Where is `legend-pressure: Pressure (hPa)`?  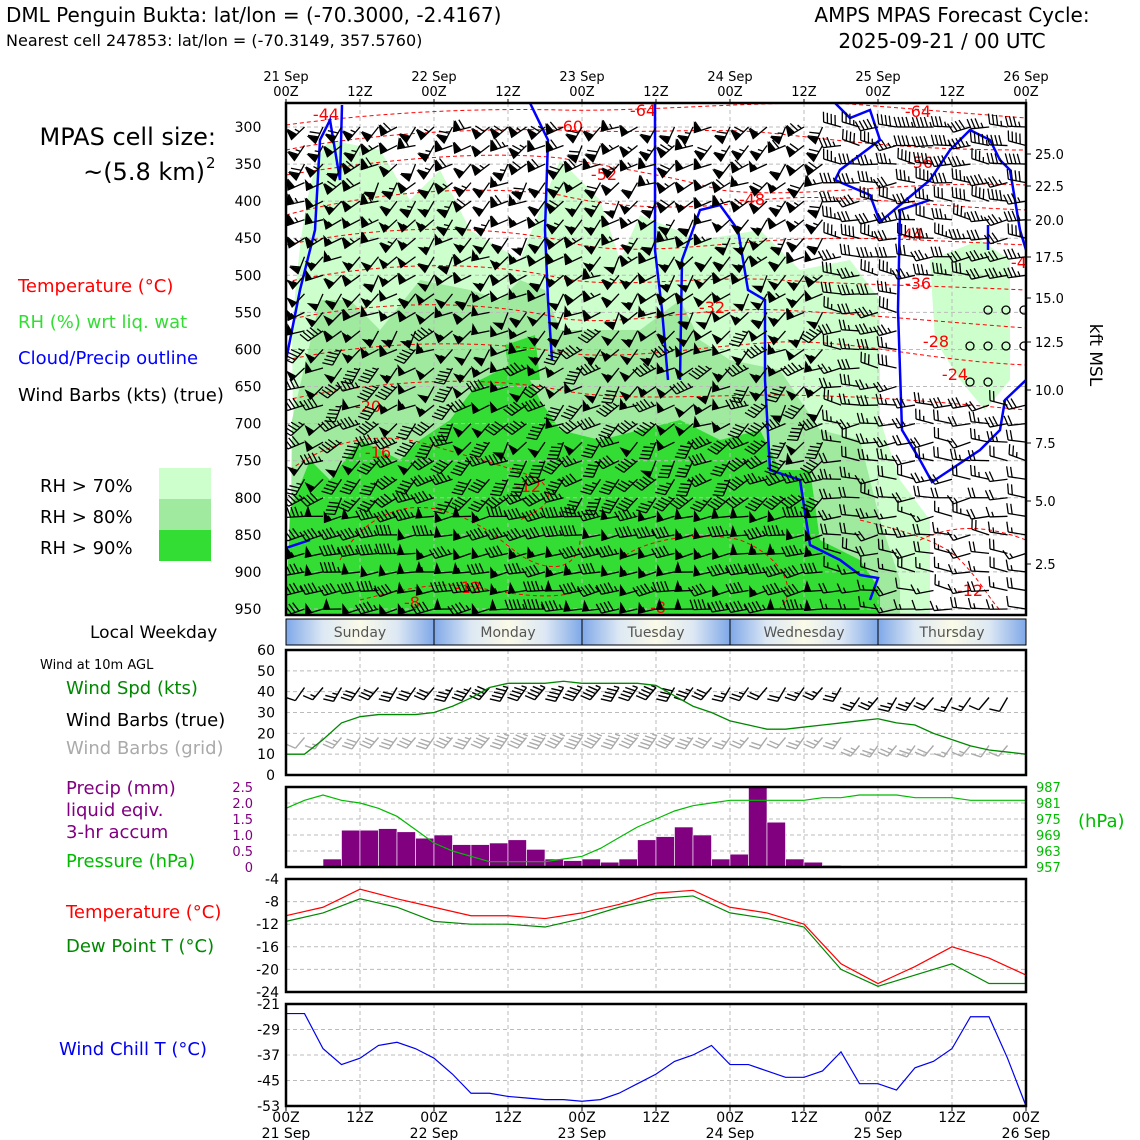
legend-pressure: Pressure (hPa) is located at coordinates (130, 861).